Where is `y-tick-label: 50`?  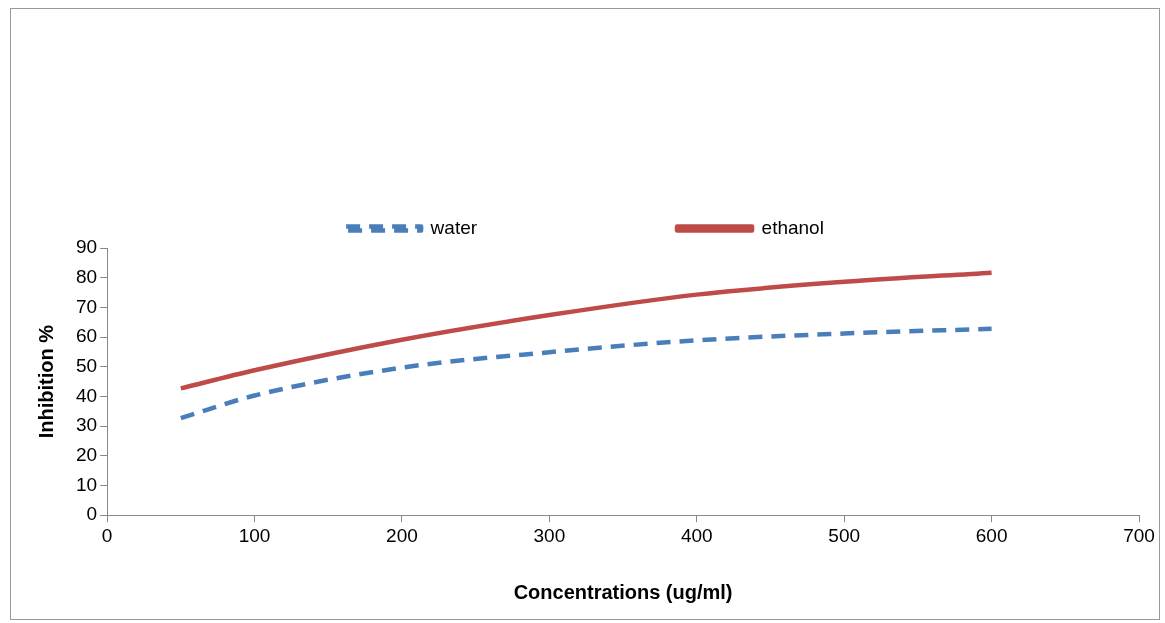
y-tick-label: 50 is located at coordinates (86, 365).